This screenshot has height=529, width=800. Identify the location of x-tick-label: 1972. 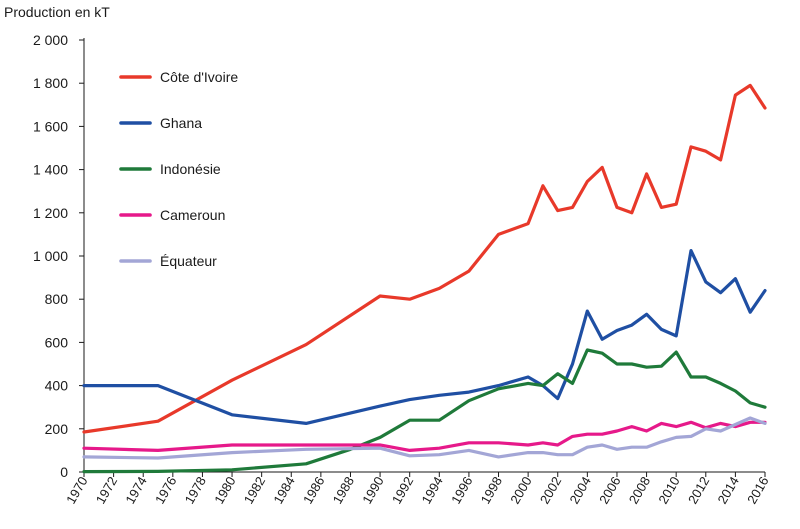
(106, 490).